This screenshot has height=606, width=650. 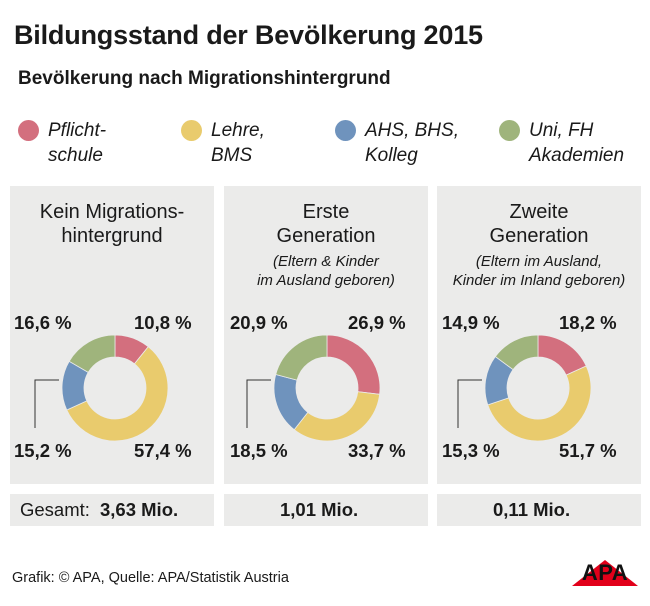 I want to click on legend-item-lehre: Lehre, BMS, so click(x=223, y=143).